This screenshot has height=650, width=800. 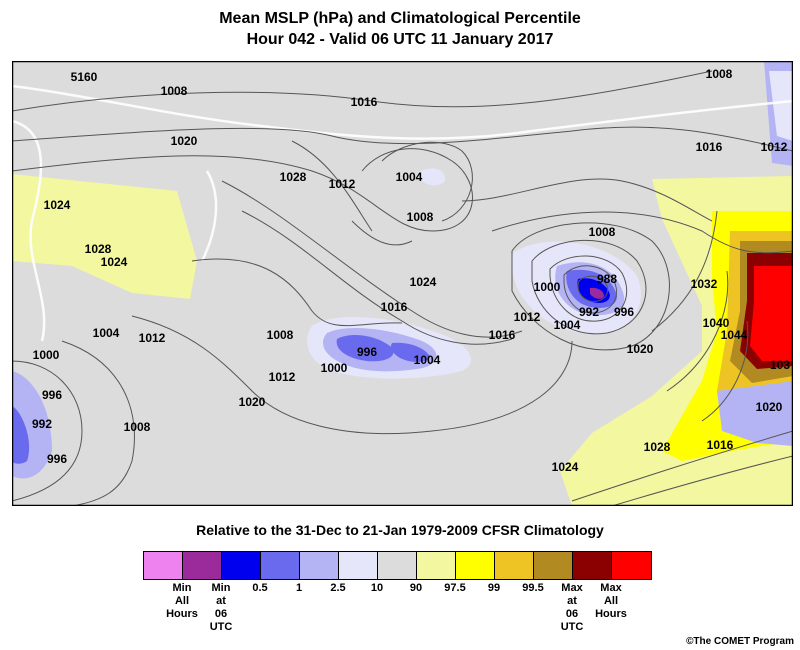 What do you see at coordinates (57, 205) in the screenshot?
I see `map-label-9: 1024` at bounding box center [57, 205].